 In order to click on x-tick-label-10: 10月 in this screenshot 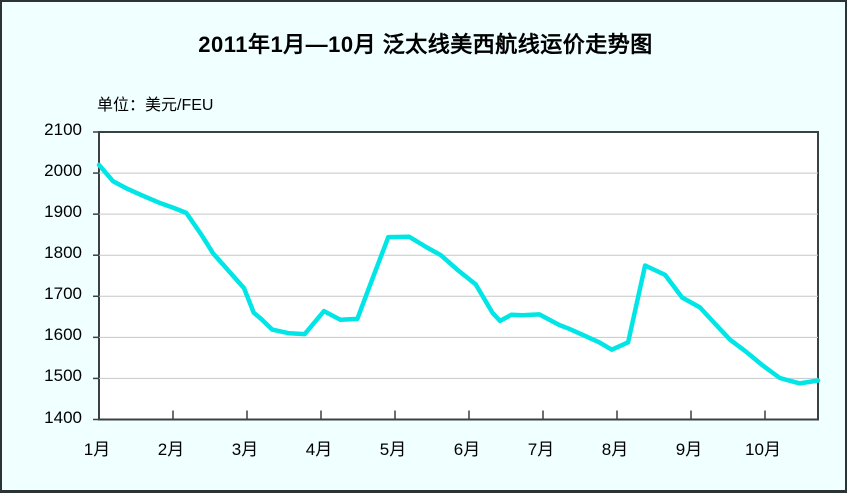, I will do `click(763, 449)`.